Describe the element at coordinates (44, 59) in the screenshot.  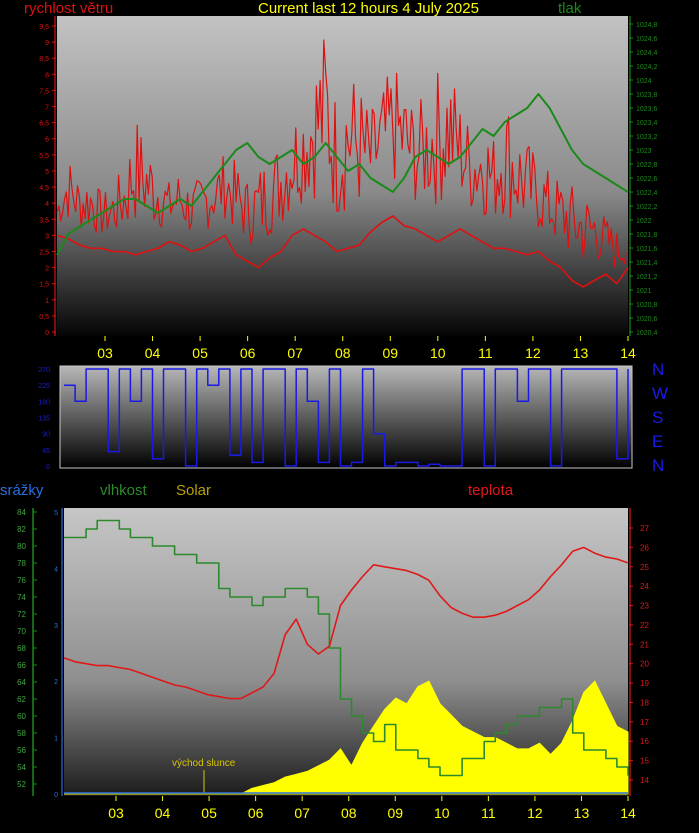
I see `wind-tick-label: 8,5` at that location.